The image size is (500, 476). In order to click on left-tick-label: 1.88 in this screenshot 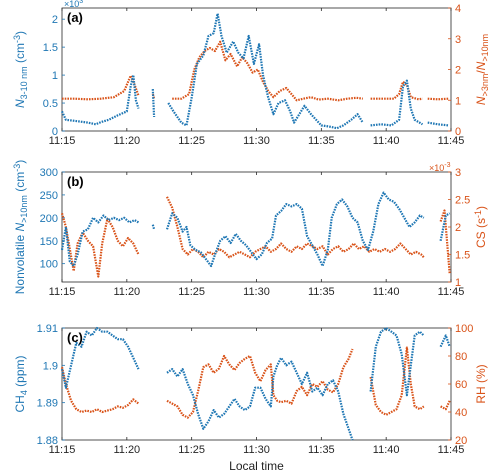, I will do `click(47, 441)`.